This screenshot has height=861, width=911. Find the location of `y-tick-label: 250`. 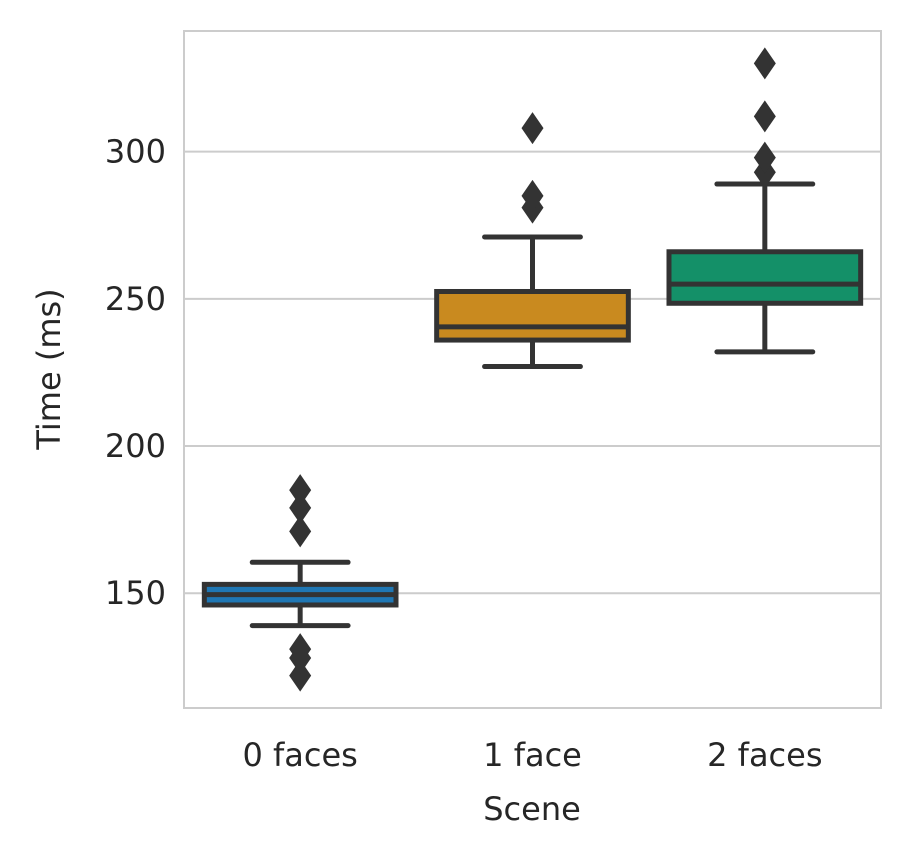

y-tick-label: 250 is located at coordinates (135, 299).